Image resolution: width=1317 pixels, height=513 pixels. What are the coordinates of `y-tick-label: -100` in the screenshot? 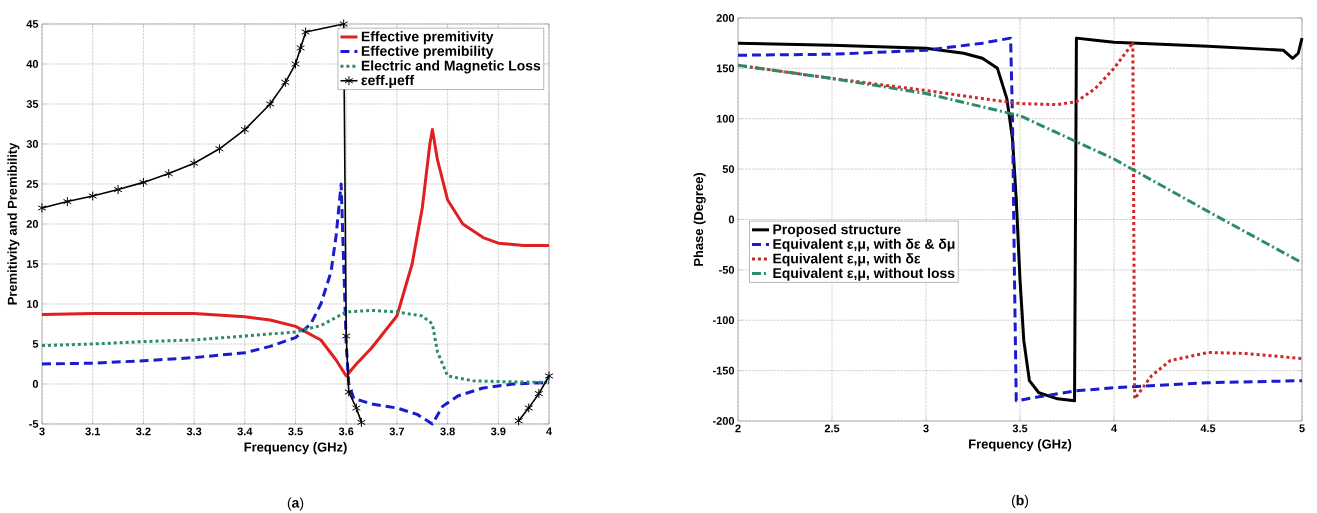 It's located at (723, 320).